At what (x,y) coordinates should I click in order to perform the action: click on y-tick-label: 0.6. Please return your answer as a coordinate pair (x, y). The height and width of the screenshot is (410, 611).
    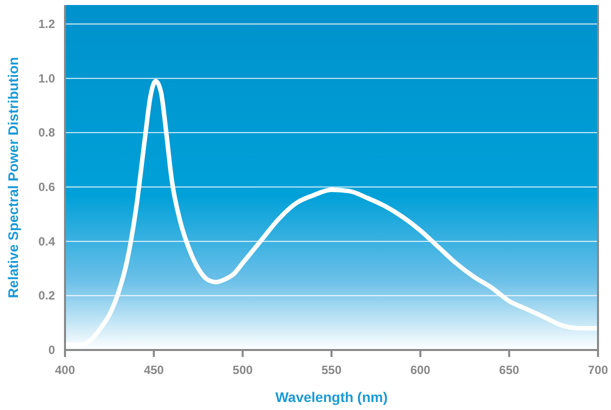
    Looking at the image, I should click on (47, 187).